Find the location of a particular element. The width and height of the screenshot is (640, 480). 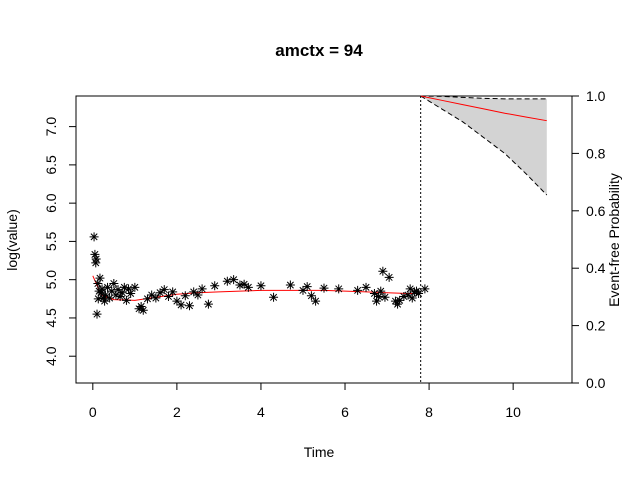

y-axis-right-tick-label: 0.0 is located at coordinates (596, 383).